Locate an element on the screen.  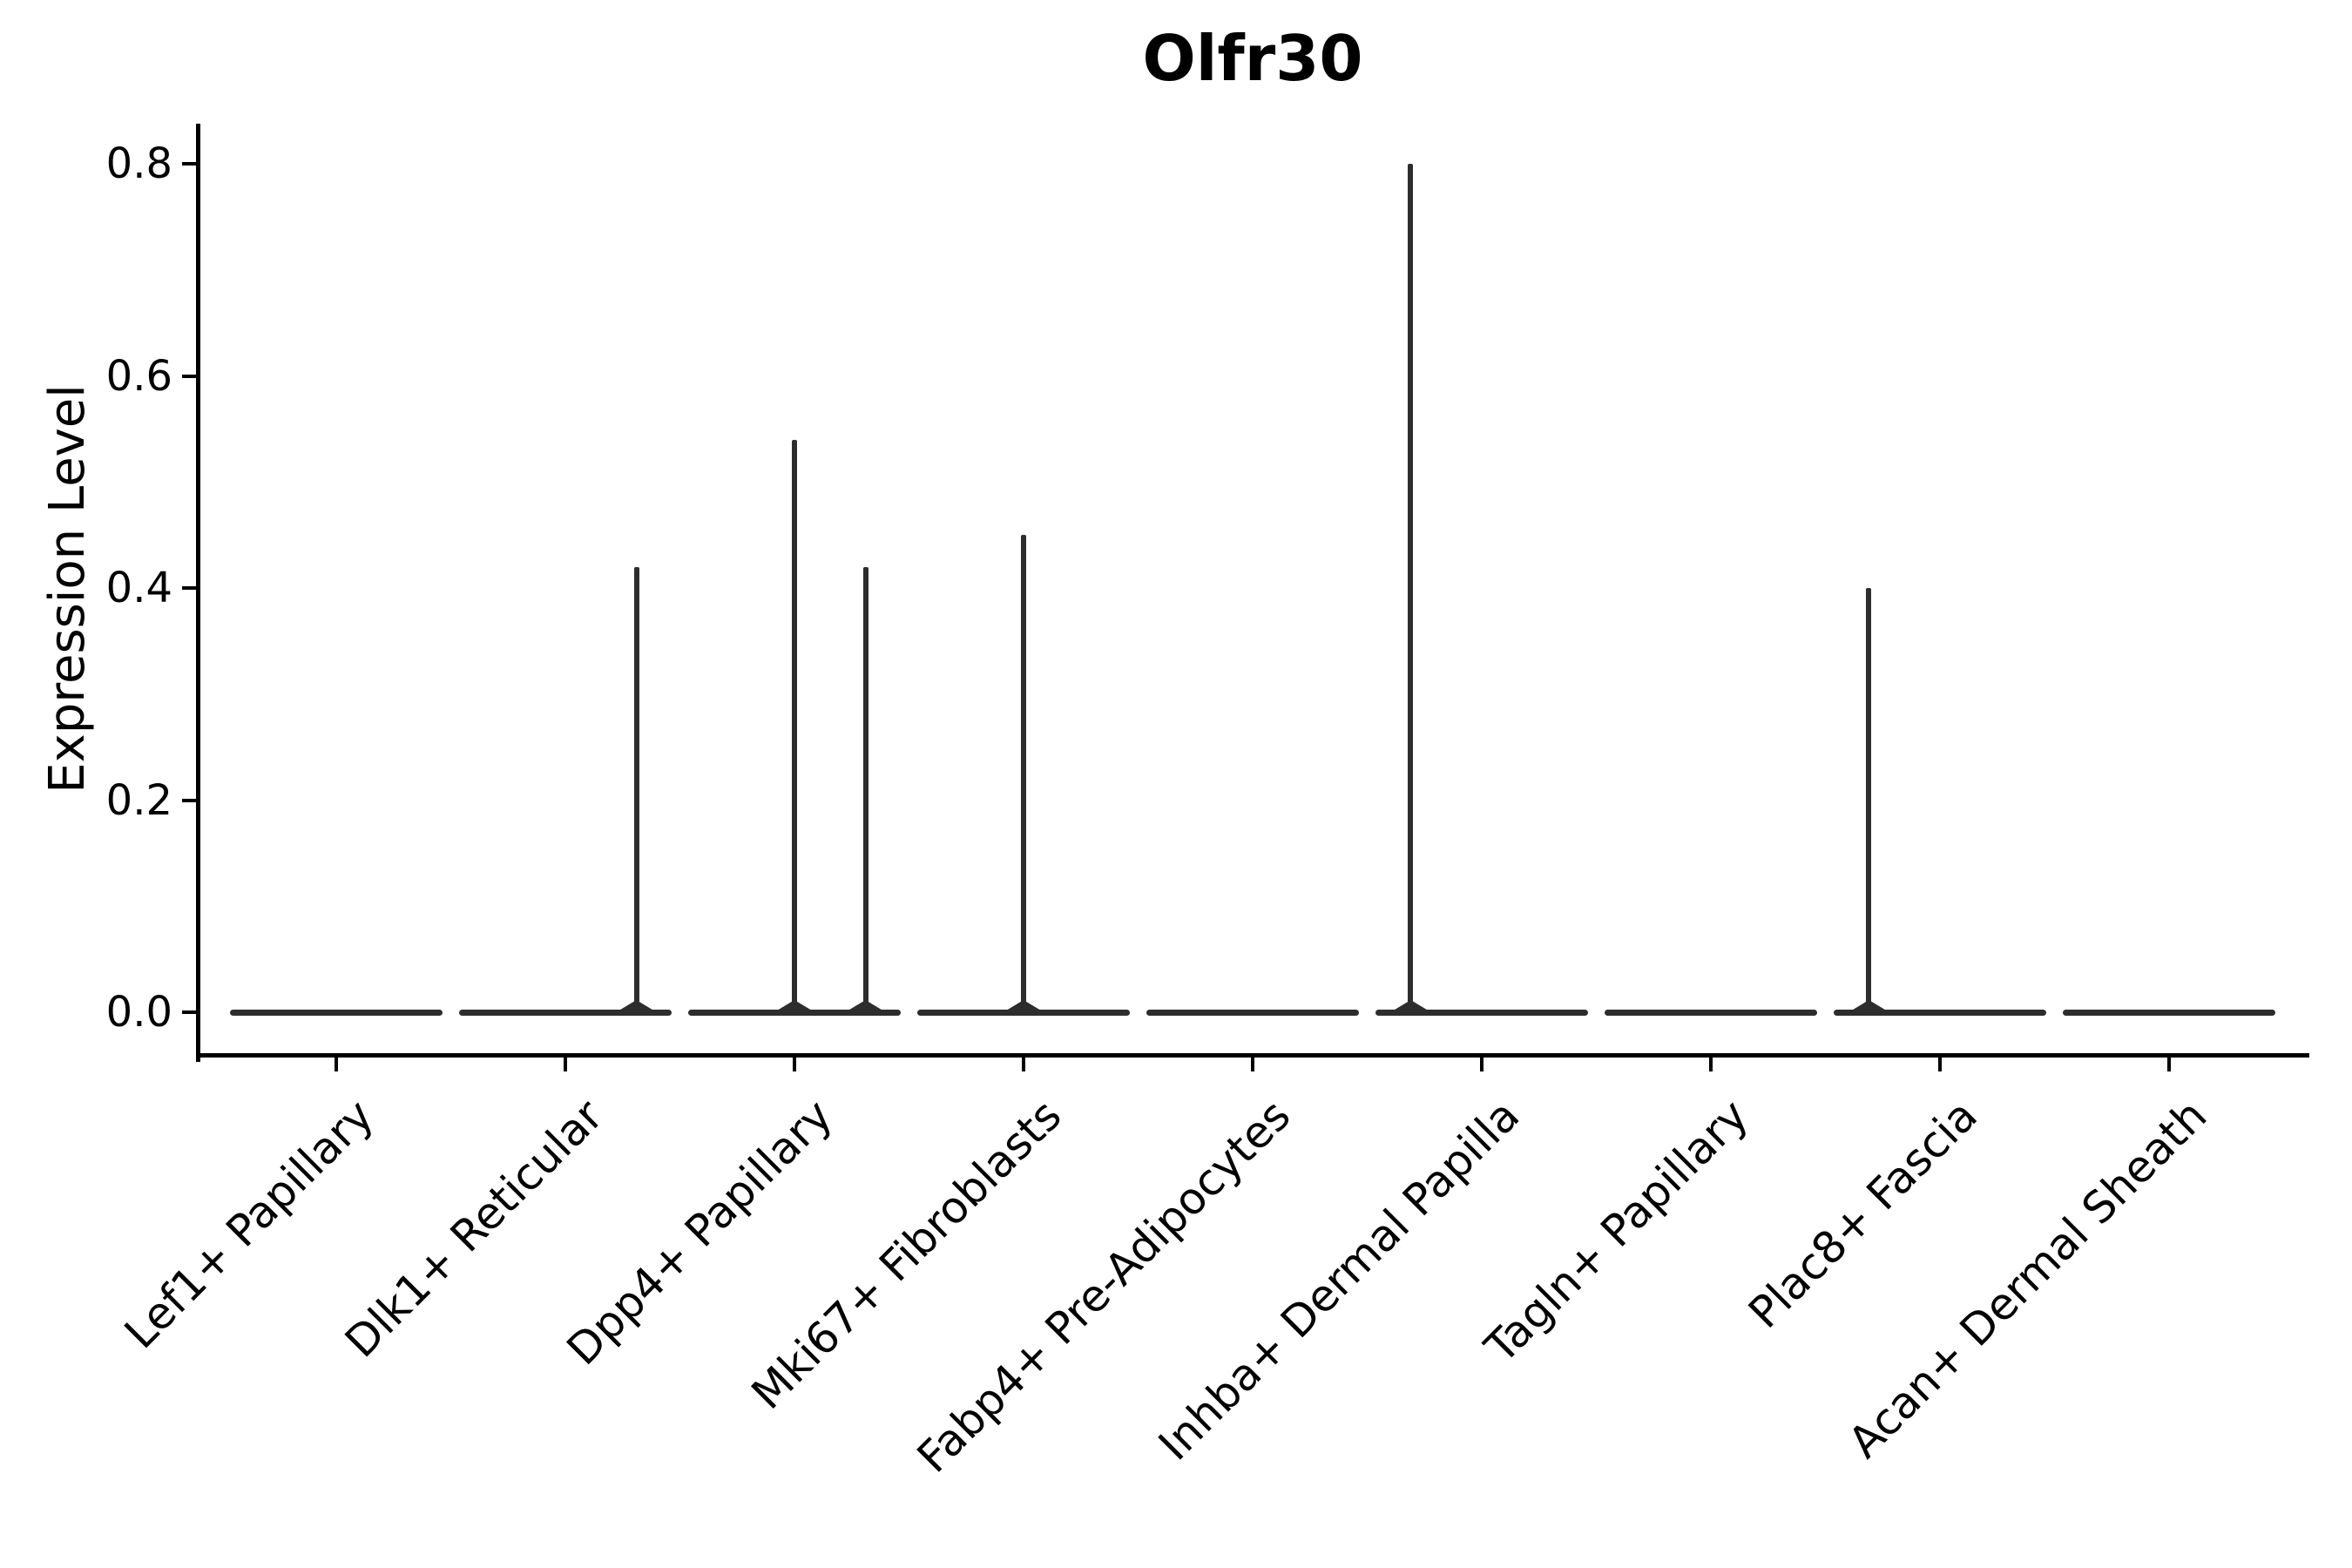
y-tick-label: 0.6 is located at coordinates (138, 376).